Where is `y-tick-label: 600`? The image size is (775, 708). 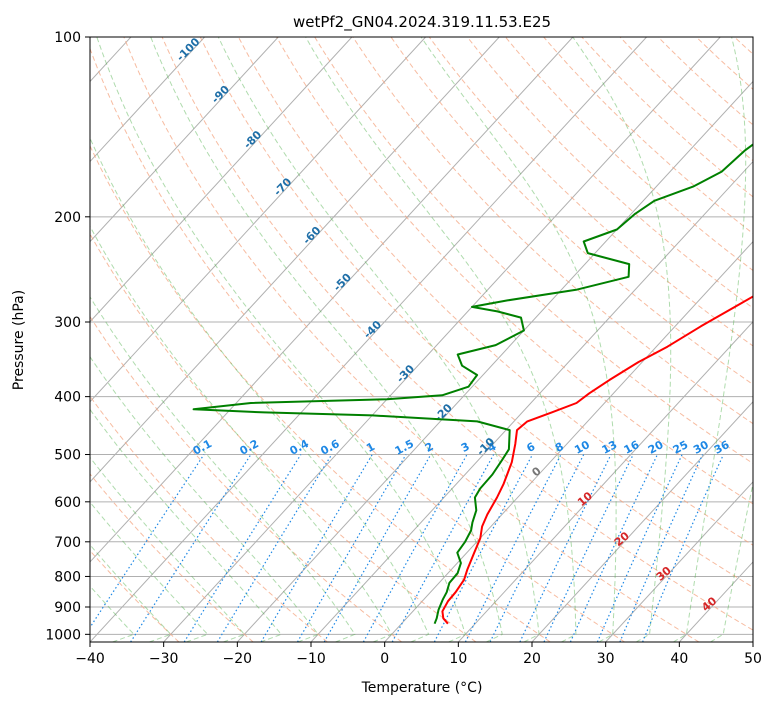 y-tick-label: 600 is located at coordinates (67, 503).